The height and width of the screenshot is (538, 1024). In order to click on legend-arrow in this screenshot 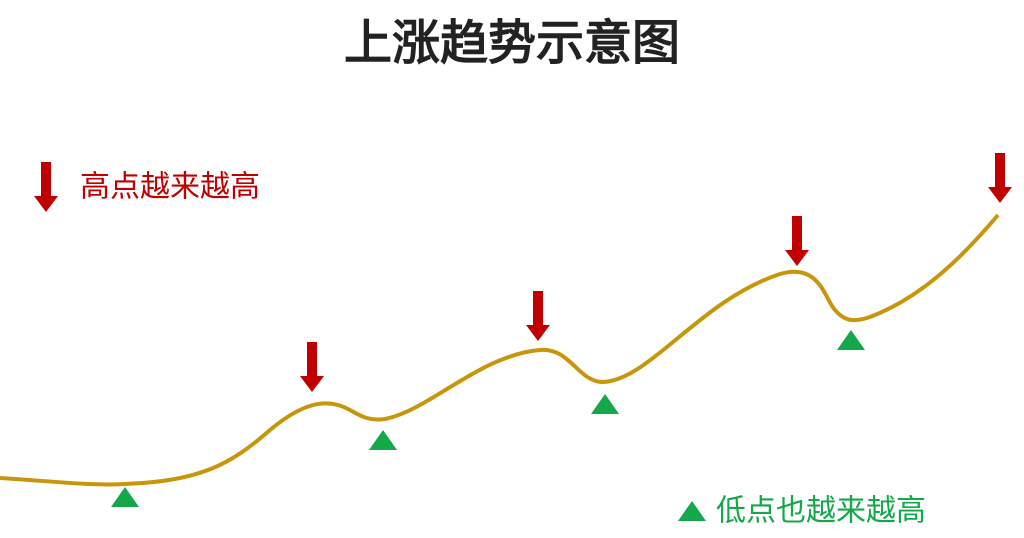, I will do `click(46, 187)`.